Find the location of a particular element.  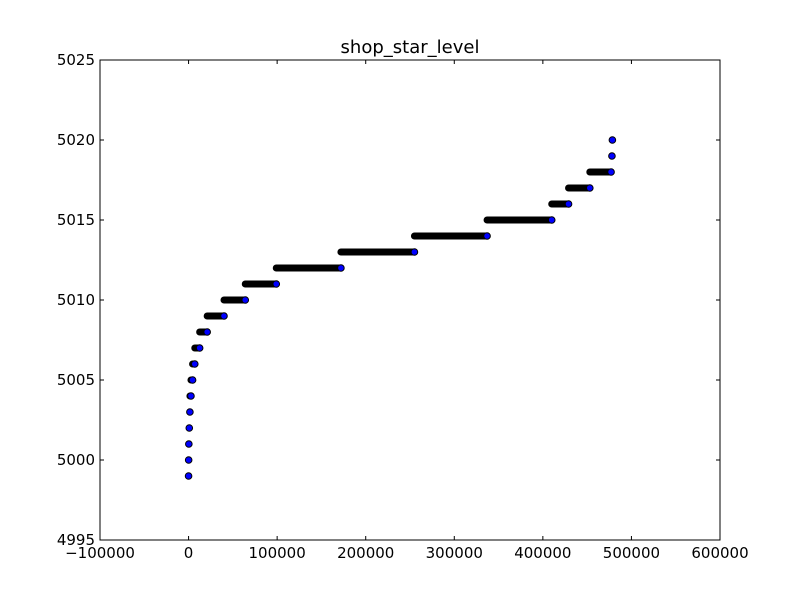

y-tick-labels: 4995 5000 5005 5010 5015 5020 5025 is located at coordinates (76, 300).